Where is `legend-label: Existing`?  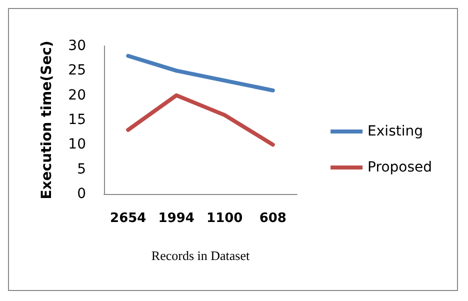
legend-label: Existing is located at coordinates (395, 132).